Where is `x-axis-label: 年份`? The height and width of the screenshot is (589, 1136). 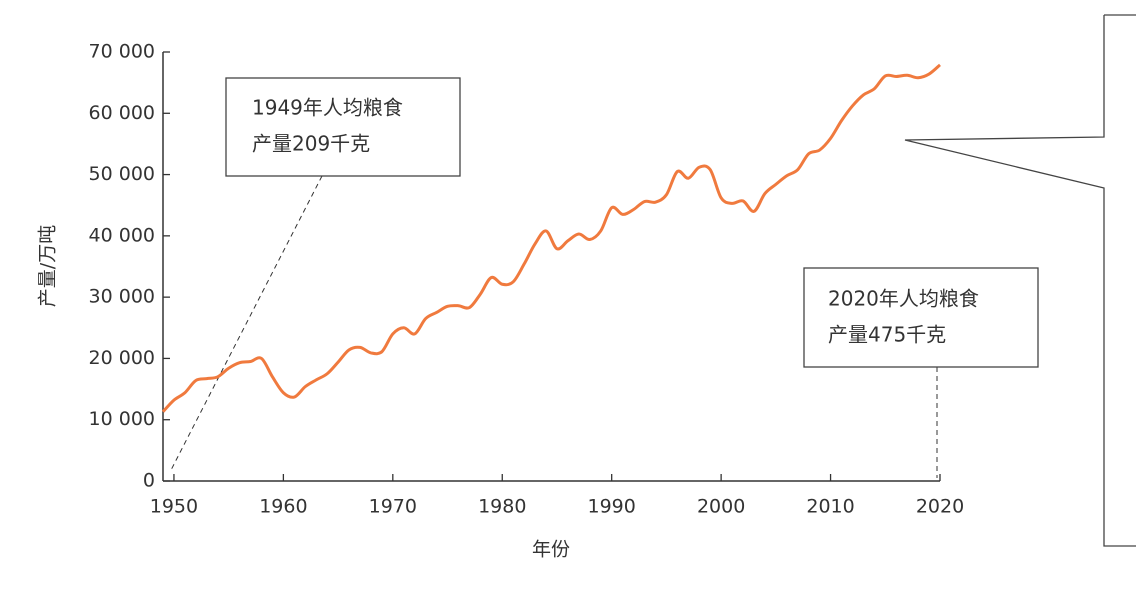 x-axis-label: 年份 is located at coordinates (551, 550).